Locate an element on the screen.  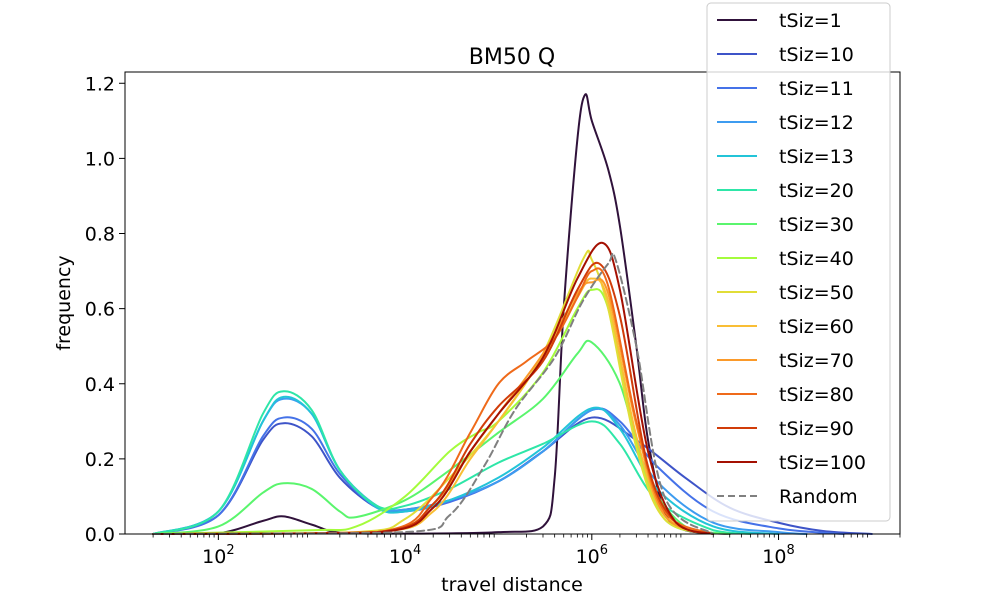
y-axis-label: frequency is located at coordinates (64, 302).